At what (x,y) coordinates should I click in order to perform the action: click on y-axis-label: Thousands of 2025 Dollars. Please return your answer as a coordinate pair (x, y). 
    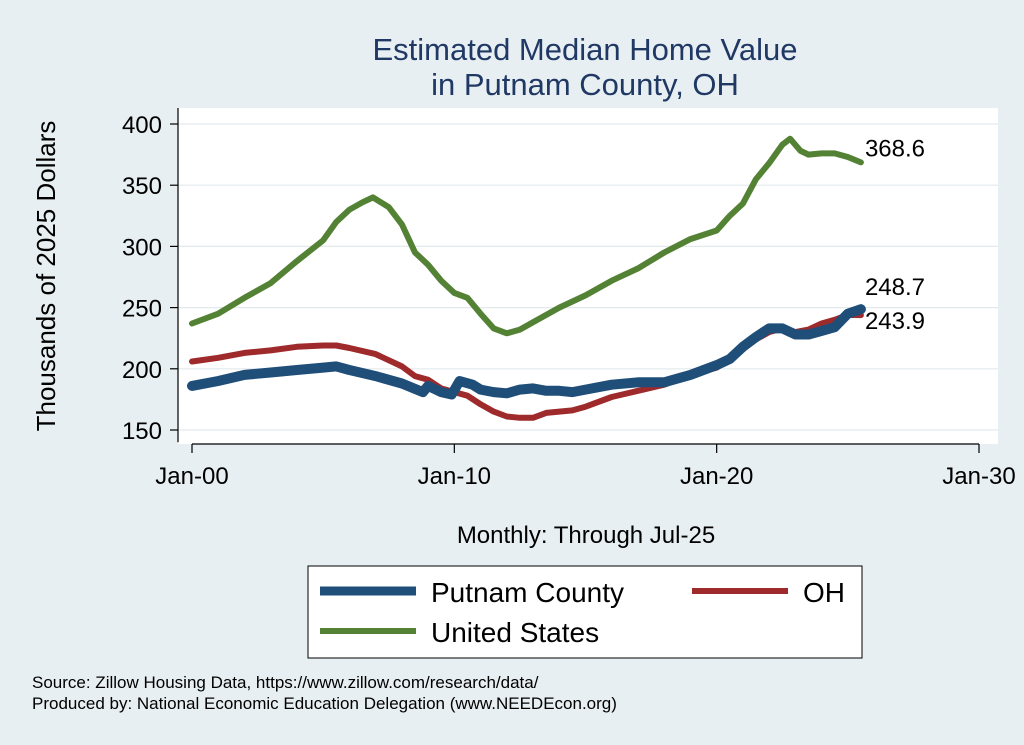
    Looking at the image, I should click on (46, 276).